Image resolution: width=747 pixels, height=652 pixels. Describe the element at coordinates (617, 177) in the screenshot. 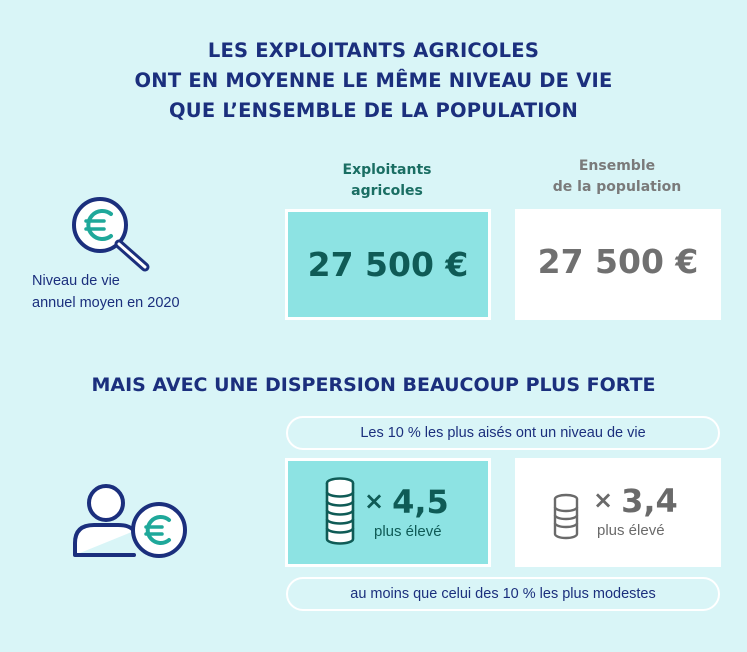

I see `population-column-header: Ensemble de la population` at that location.